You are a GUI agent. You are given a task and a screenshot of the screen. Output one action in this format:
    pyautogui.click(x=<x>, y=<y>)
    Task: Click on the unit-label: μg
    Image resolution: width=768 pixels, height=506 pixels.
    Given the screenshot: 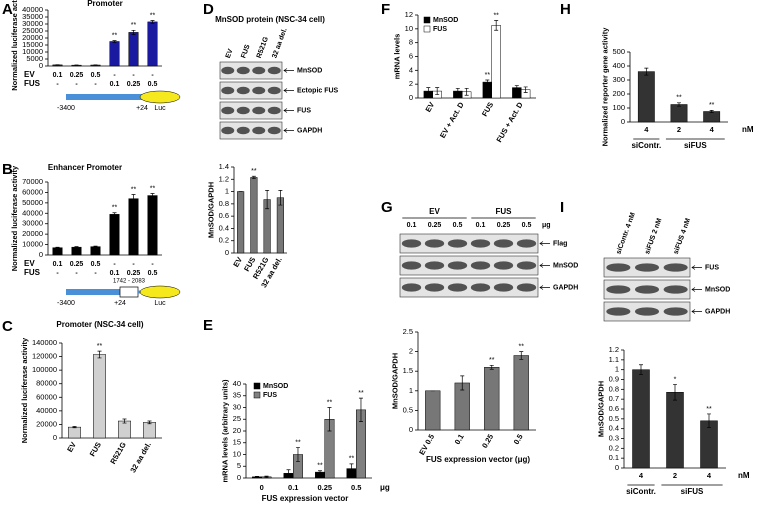 What is the action you would take?
    pyautogui.click(x=385, y=487)
    